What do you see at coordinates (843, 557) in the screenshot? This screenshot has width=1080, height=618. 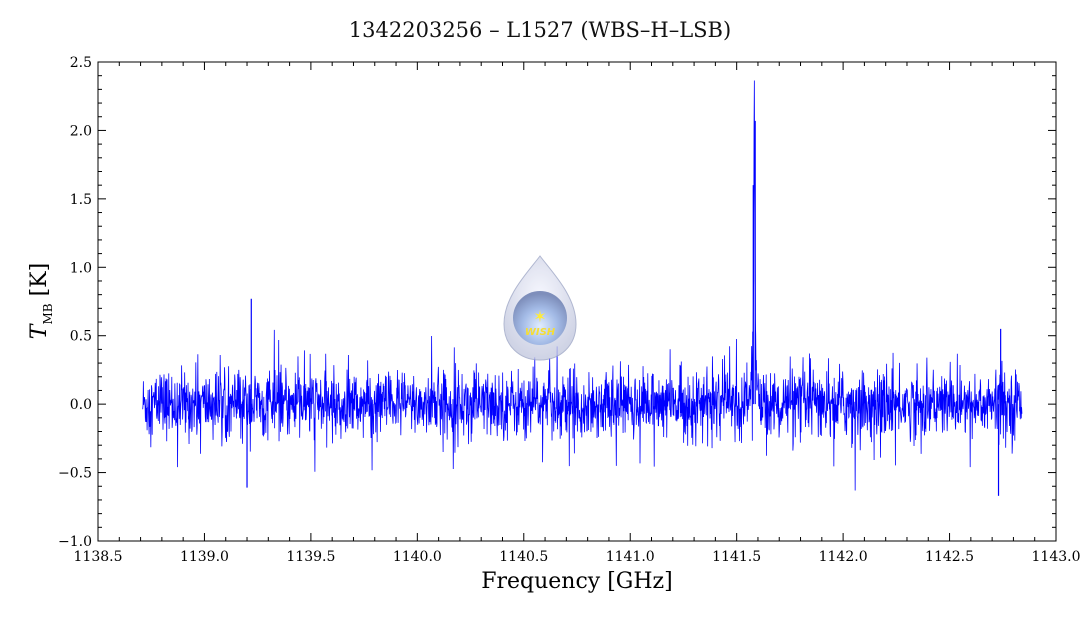 I see `x-tick-label: 1142.0` at bounding box center [843, 557].